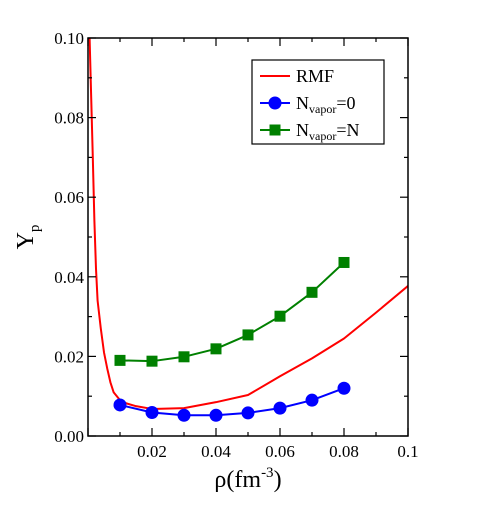 The width and height of the screenshot is (498, 511). Describe the element at coordinates (69, 277) in the screenshot. I see `y-tick-label: 0.04` at that location.